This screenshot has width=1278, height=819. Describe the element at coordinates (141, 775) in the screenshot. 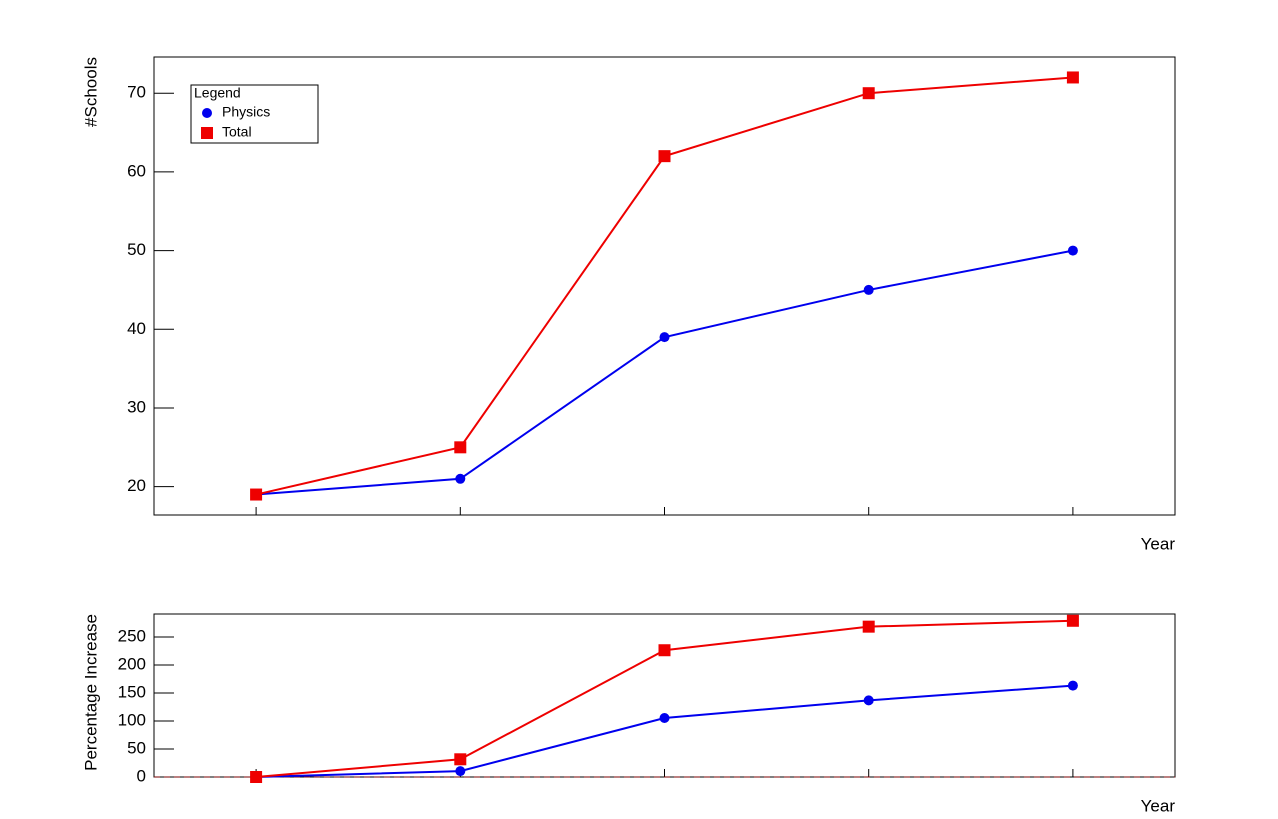

I see `y-tick-label: 0` at that location.